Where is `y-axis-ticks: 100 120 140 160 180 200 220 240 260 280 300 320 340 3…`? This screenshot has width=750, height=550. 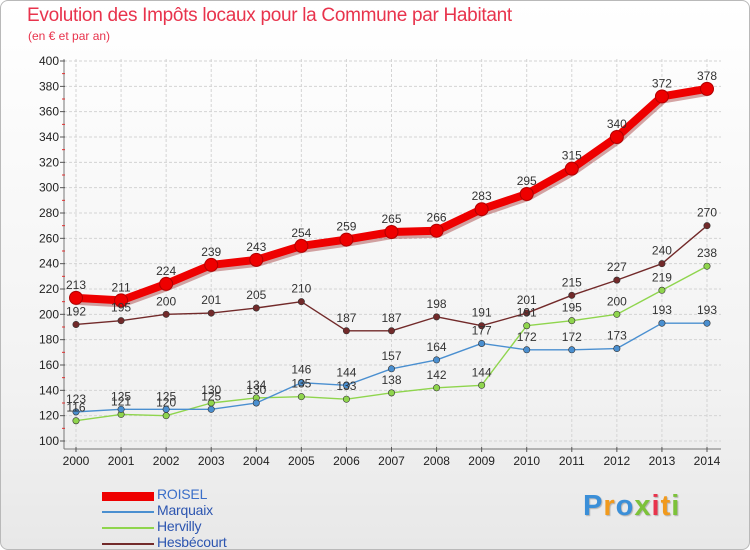
y-axis-ticks: 100 120 140 160 180 200 220 240 260 280 300 320 340 3… is located at coordinates (52, 251).